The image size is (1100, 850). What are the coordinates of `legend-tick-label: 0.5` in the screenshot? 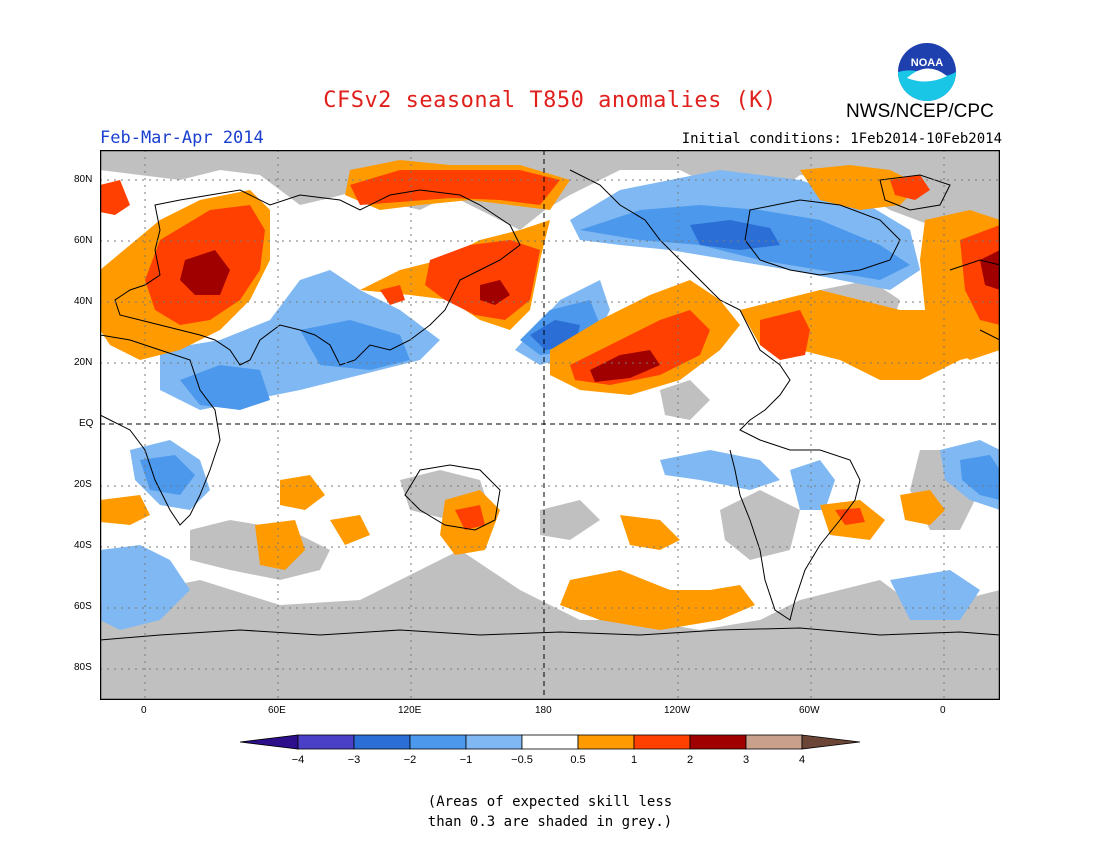 It's located at (577, 760).